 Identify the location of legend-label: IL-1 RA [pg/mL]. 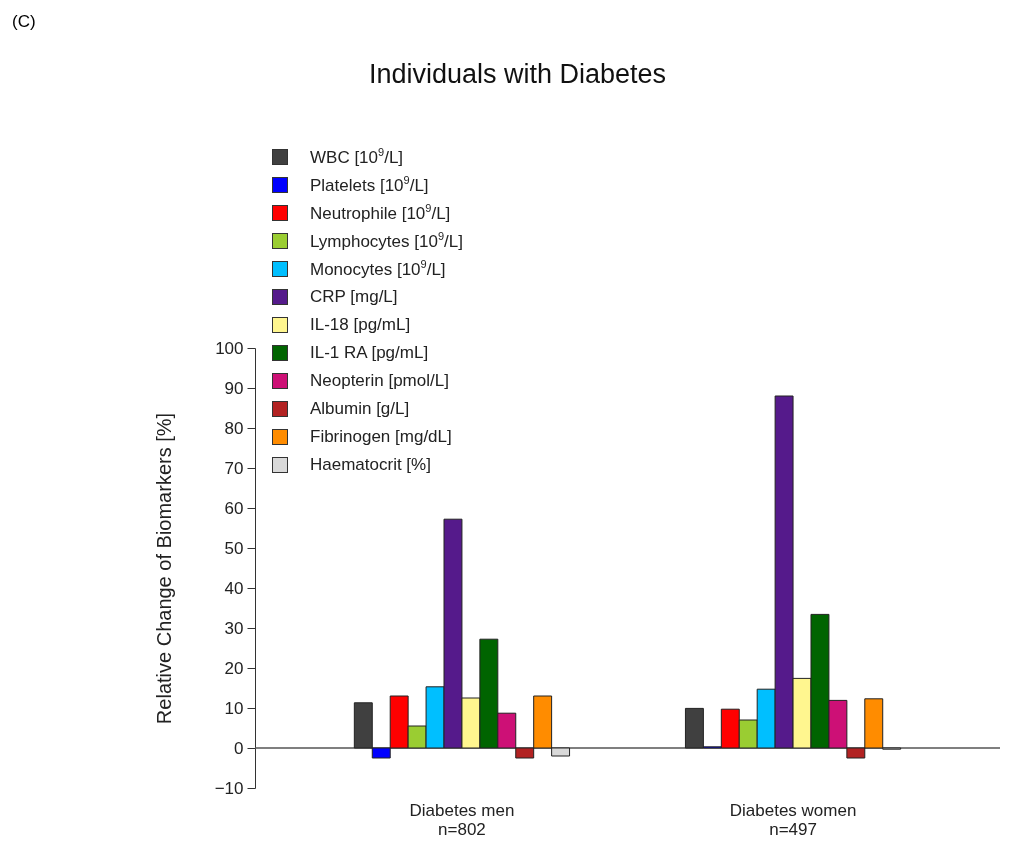
(369, 353).